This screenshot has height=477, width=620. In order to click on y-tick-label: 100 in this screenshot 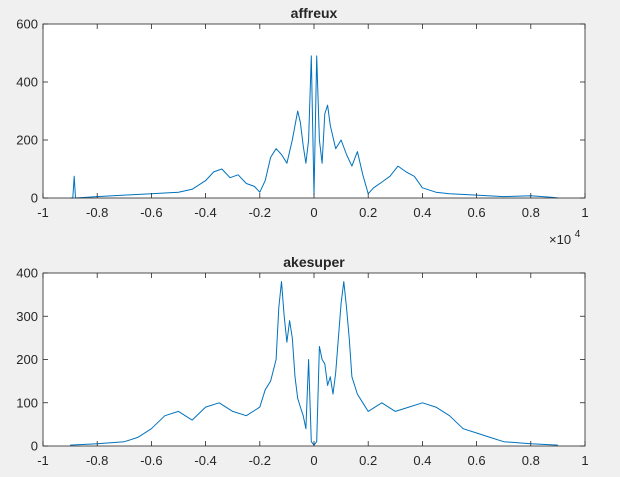, I will do `click(27, 402)`.